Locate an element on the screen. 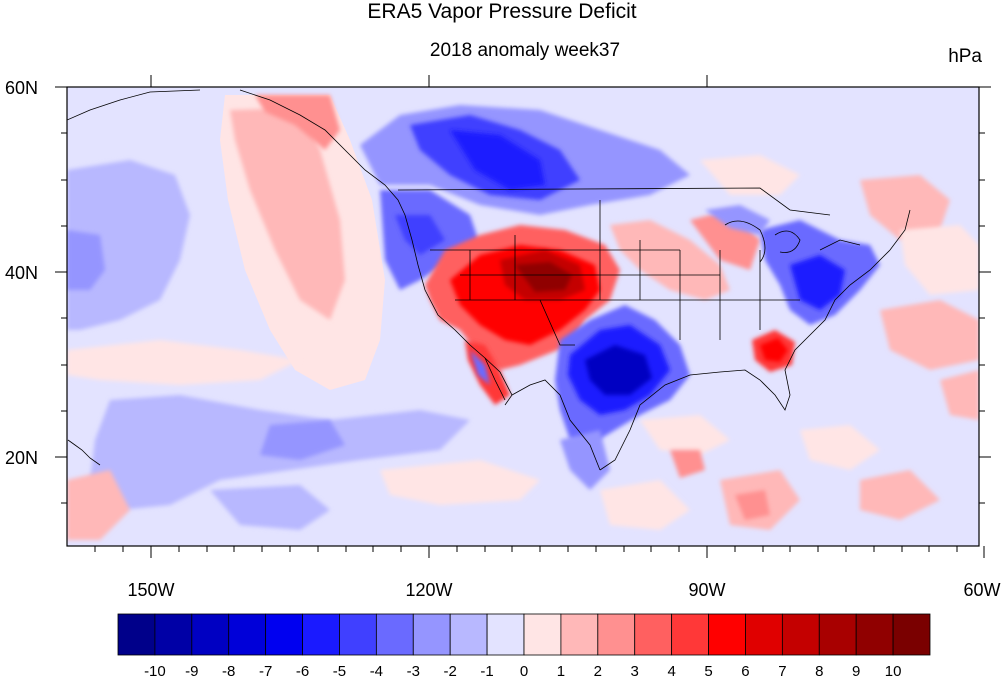 The width and height of the screenshot is (1004, 681). lon-label-150w: 150W is located at coordinates (150, 590).